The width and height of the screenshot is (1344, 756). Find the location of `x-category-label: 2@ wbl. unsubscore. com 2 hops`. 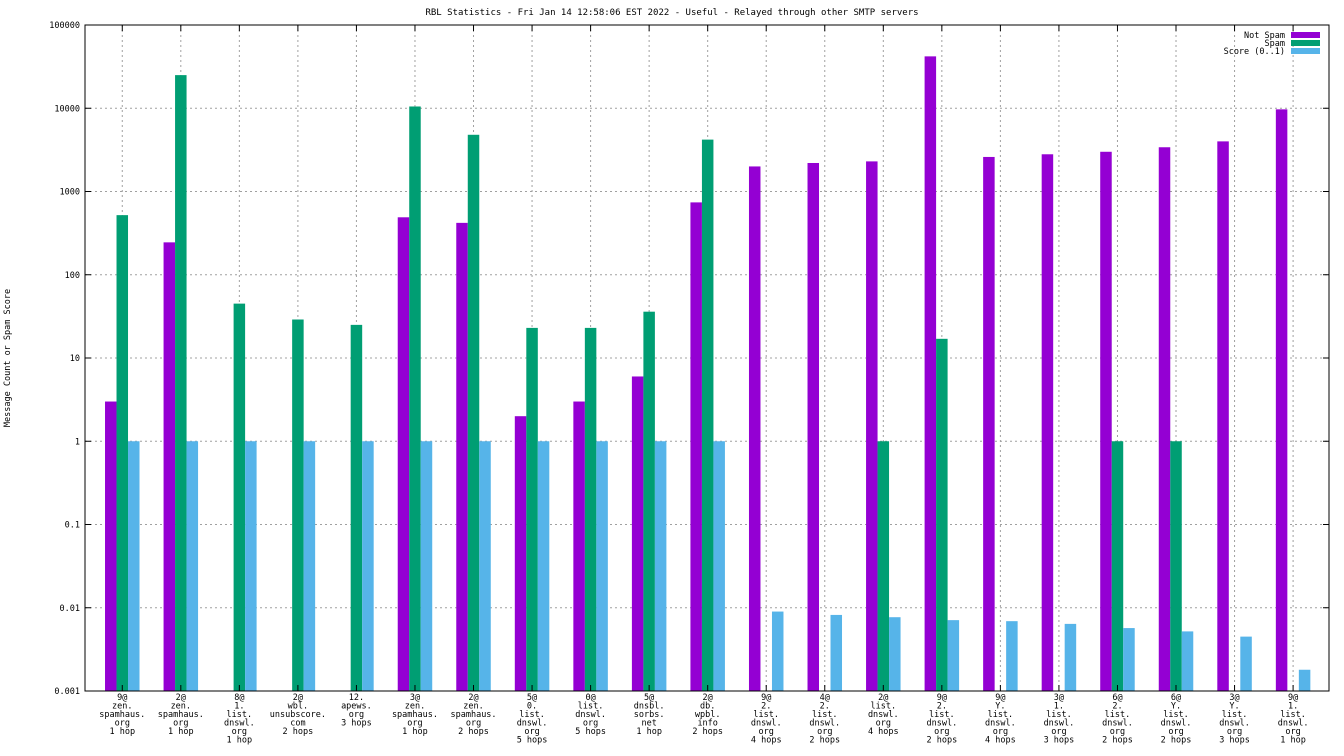

x-category-label: 2@ wbl. unsubscore. com 2 hops is located at coordinates (298, 715).